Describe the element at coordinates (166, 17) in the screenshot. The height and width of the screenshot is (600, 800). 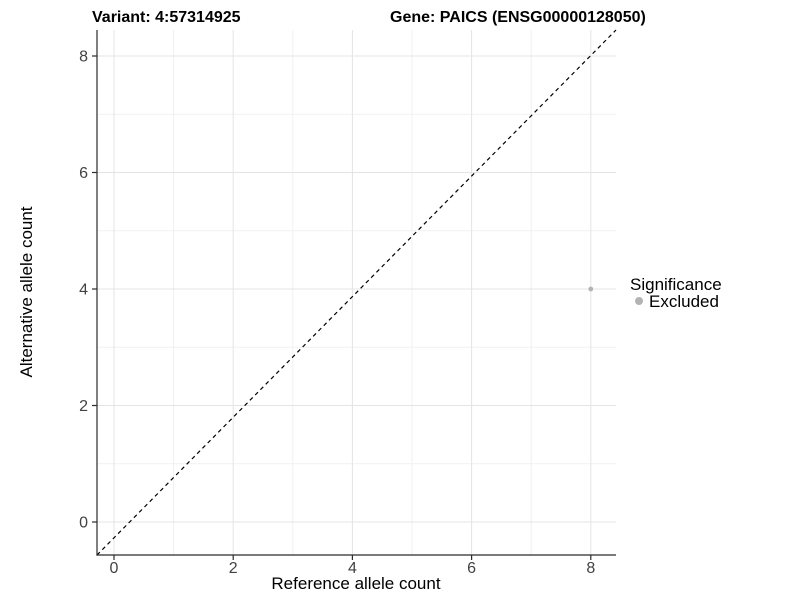
I see `plot-title-variant: Variant: 4:57314925` at that location.